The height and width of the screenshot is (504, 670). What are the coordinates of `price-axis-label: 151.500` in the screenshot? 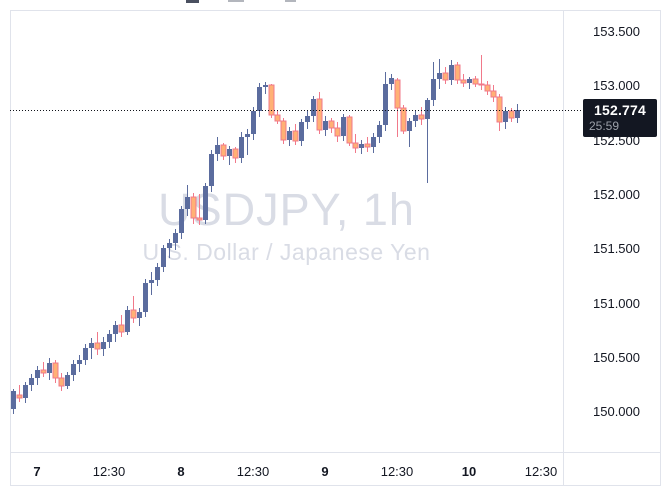 It's located at (616, 248).